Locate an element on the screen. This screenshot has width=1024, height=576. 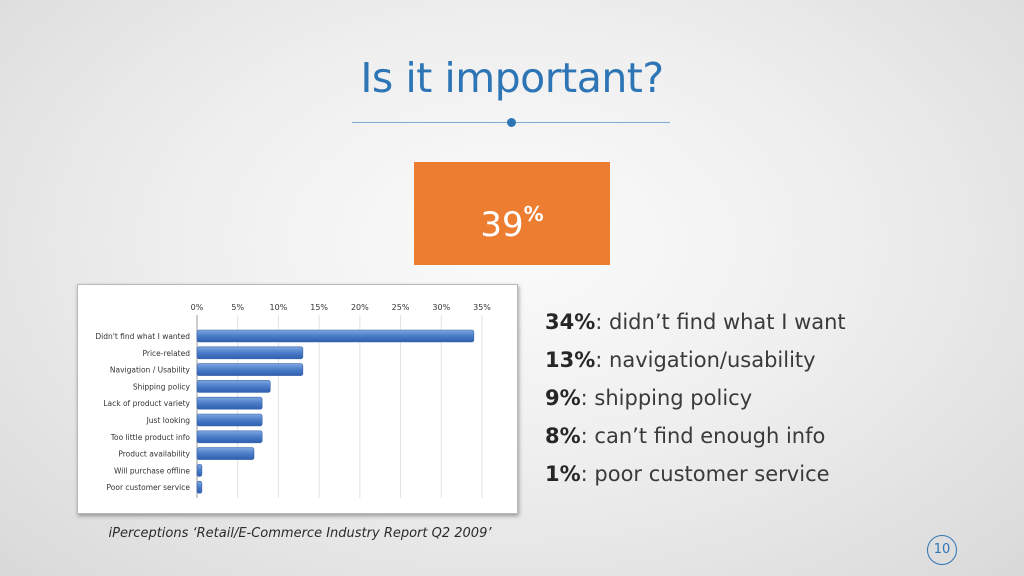
stat-item: 8%: can’t find enough info is located at coordinates (695, 436).